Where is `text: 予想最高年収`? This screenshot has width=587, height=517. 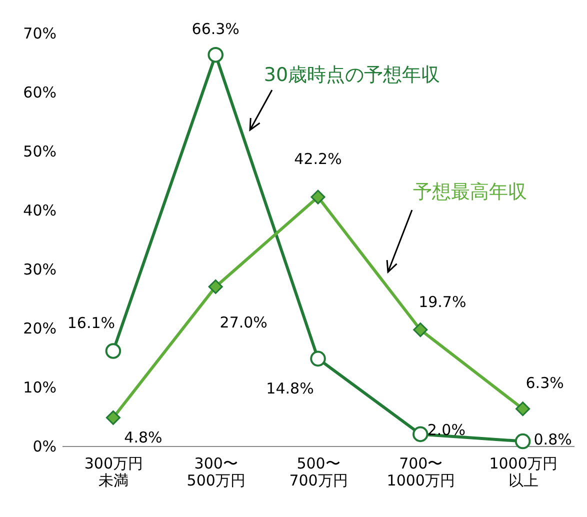 text: 予想最高年収 is located at coordinates (470, 192).